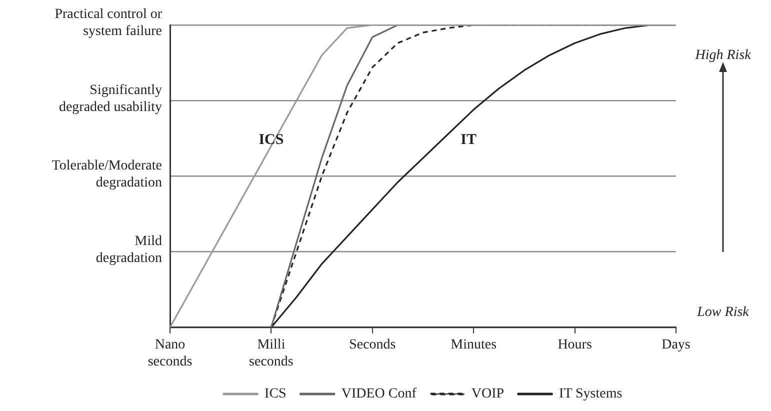 This screenshot has height=411, width=771. Describe the element at coordinates (473, 344) in the screenshot. I see `x-tick-label: Minutes` at that location.